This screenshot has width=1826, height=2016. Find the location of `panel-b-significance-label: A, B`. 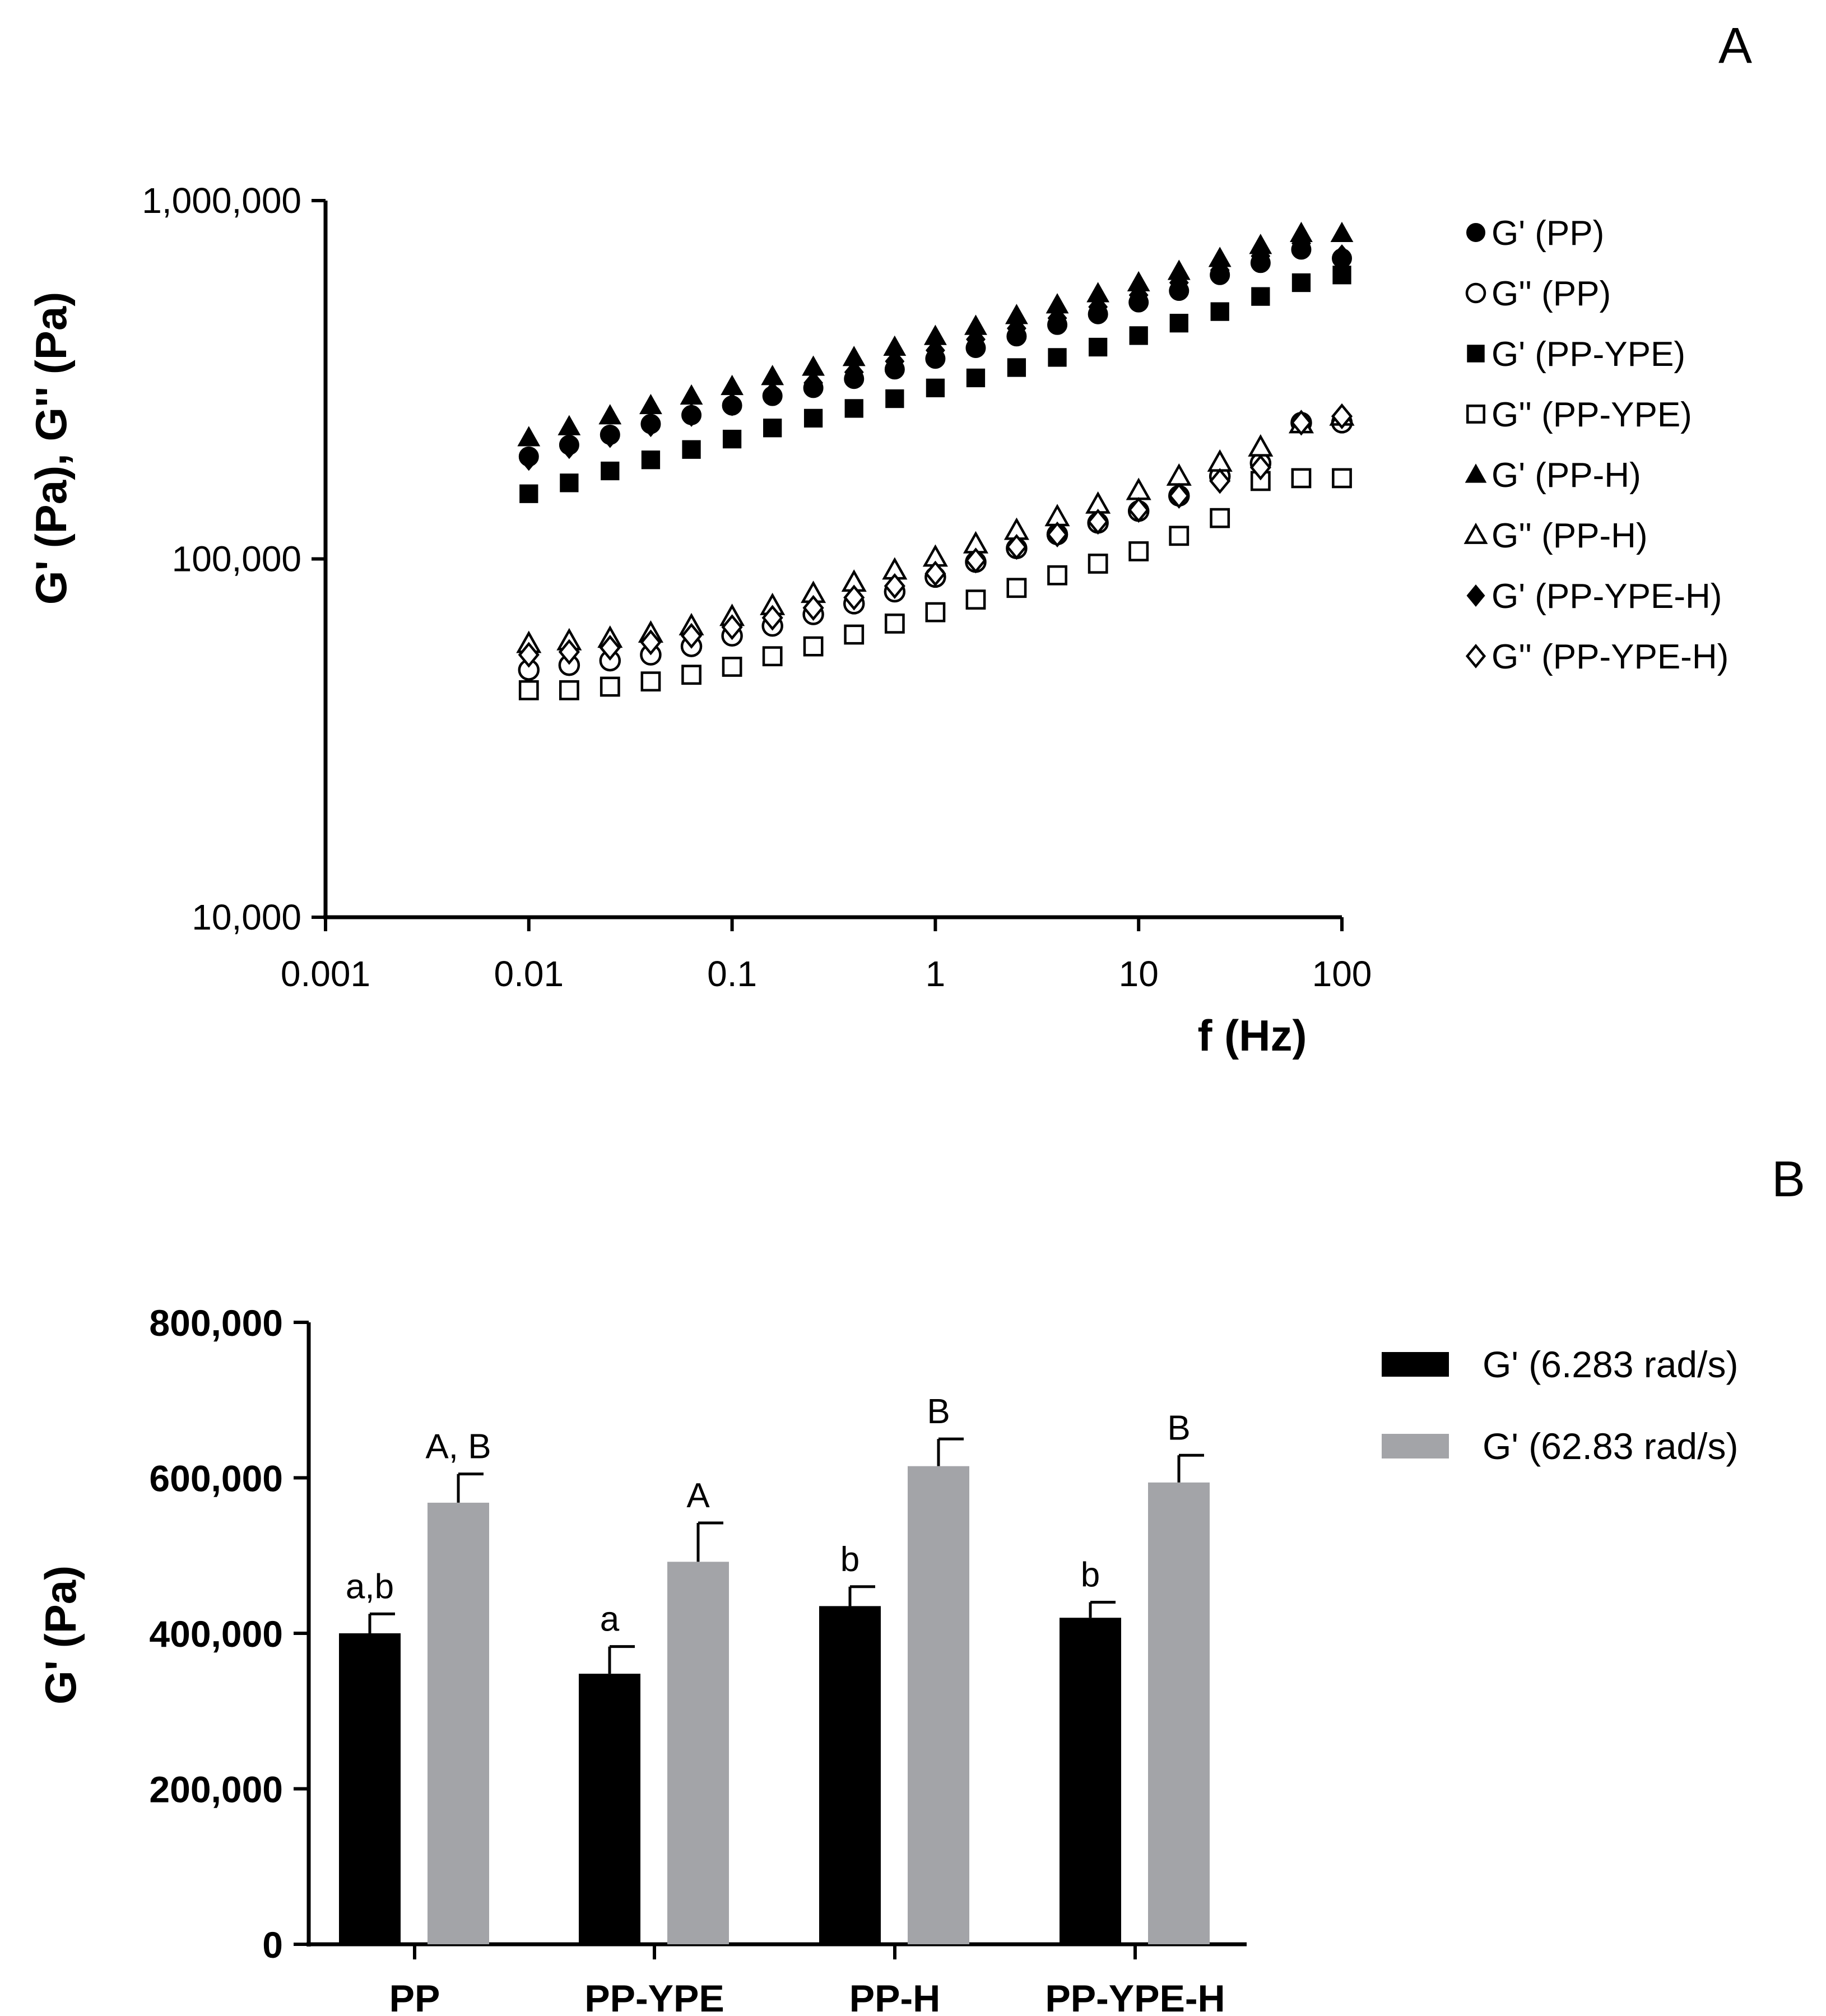

panel-b-significance-label: A, B is located at coordinates (458, 1447).